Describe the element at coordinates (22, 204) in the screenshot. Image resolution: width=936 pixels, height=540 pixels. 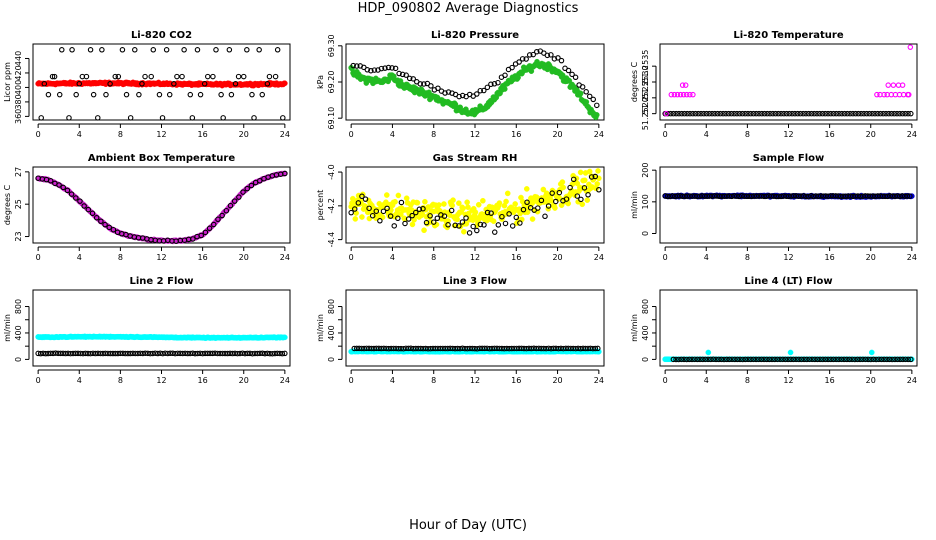
I see `y-axis: 23 25 27` at that location.